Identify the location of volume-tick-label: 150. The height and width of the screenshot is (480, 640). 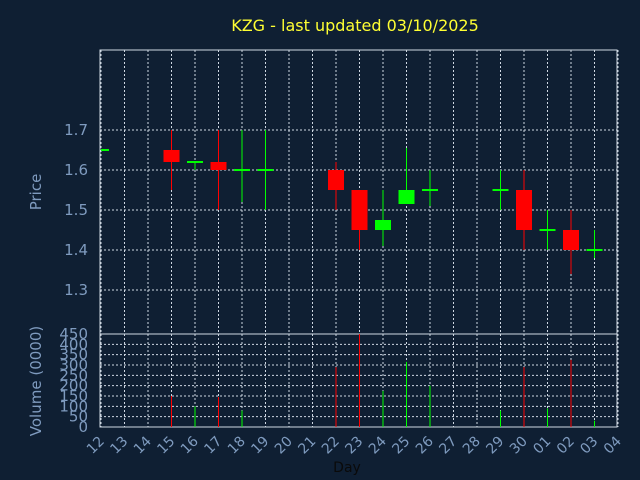
(73, 396).